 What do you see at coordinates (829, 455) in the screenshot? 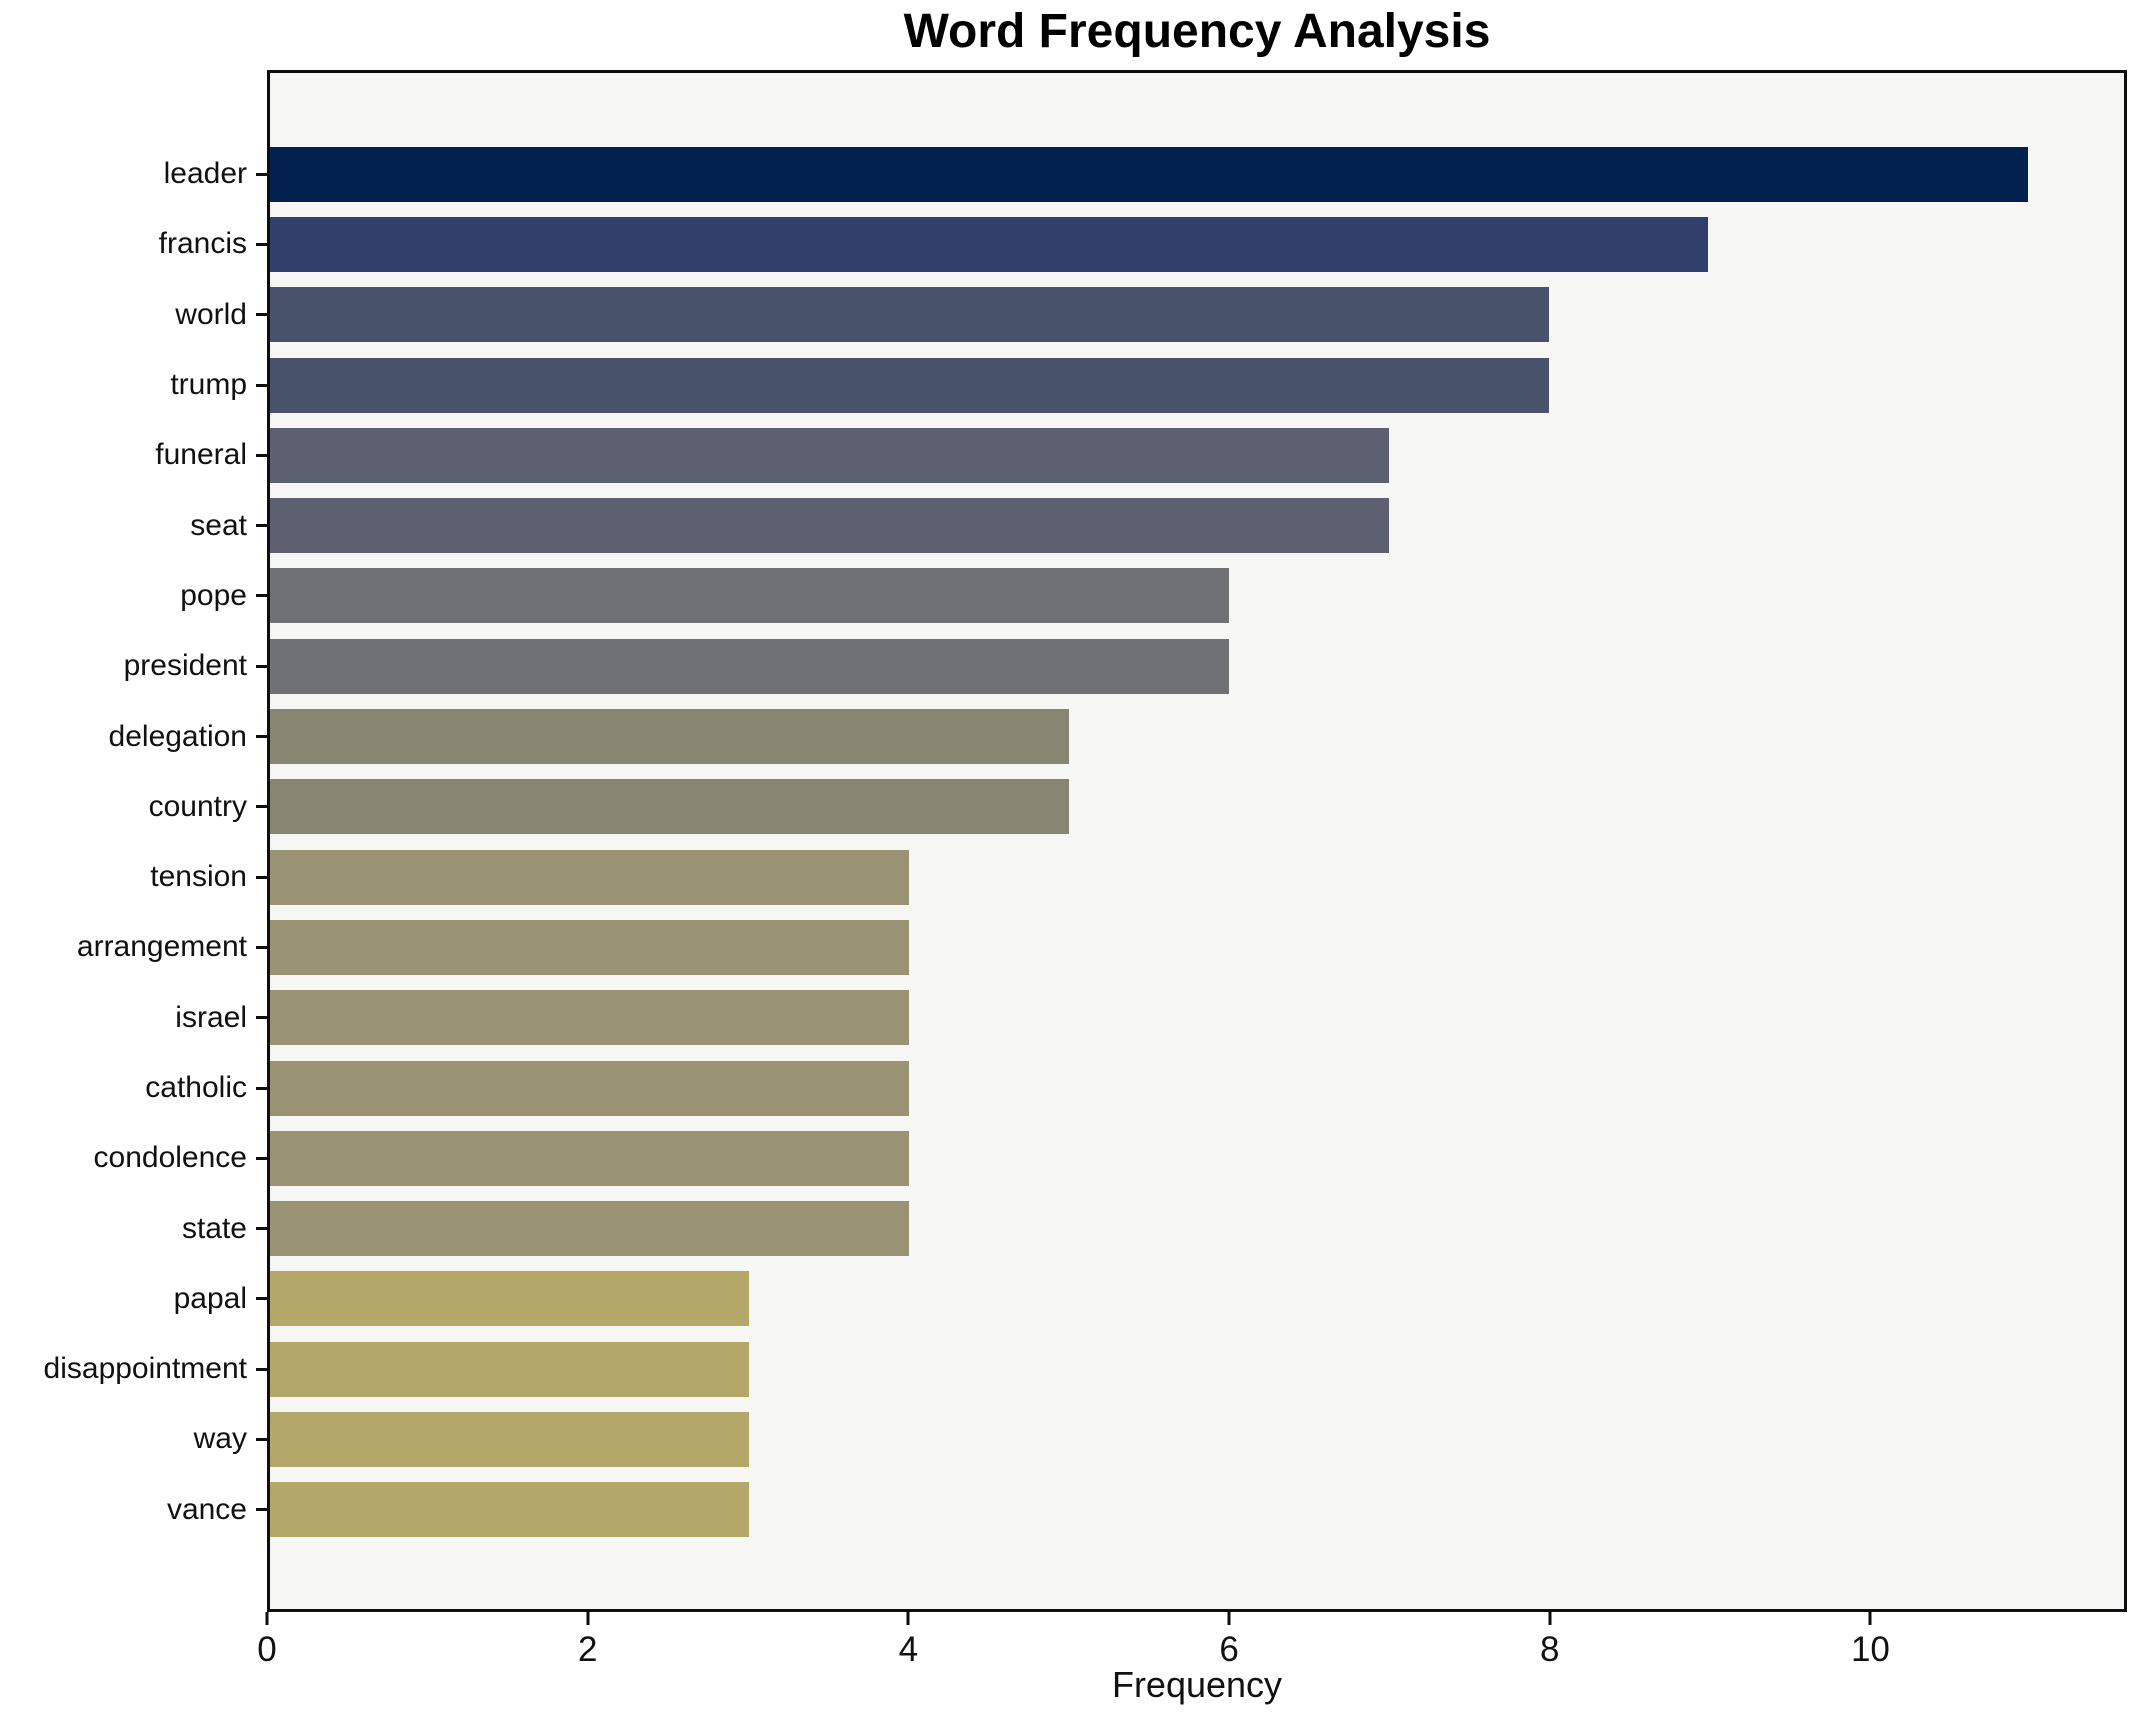
I see `bar-funeral` at bounding box center [829, 455].